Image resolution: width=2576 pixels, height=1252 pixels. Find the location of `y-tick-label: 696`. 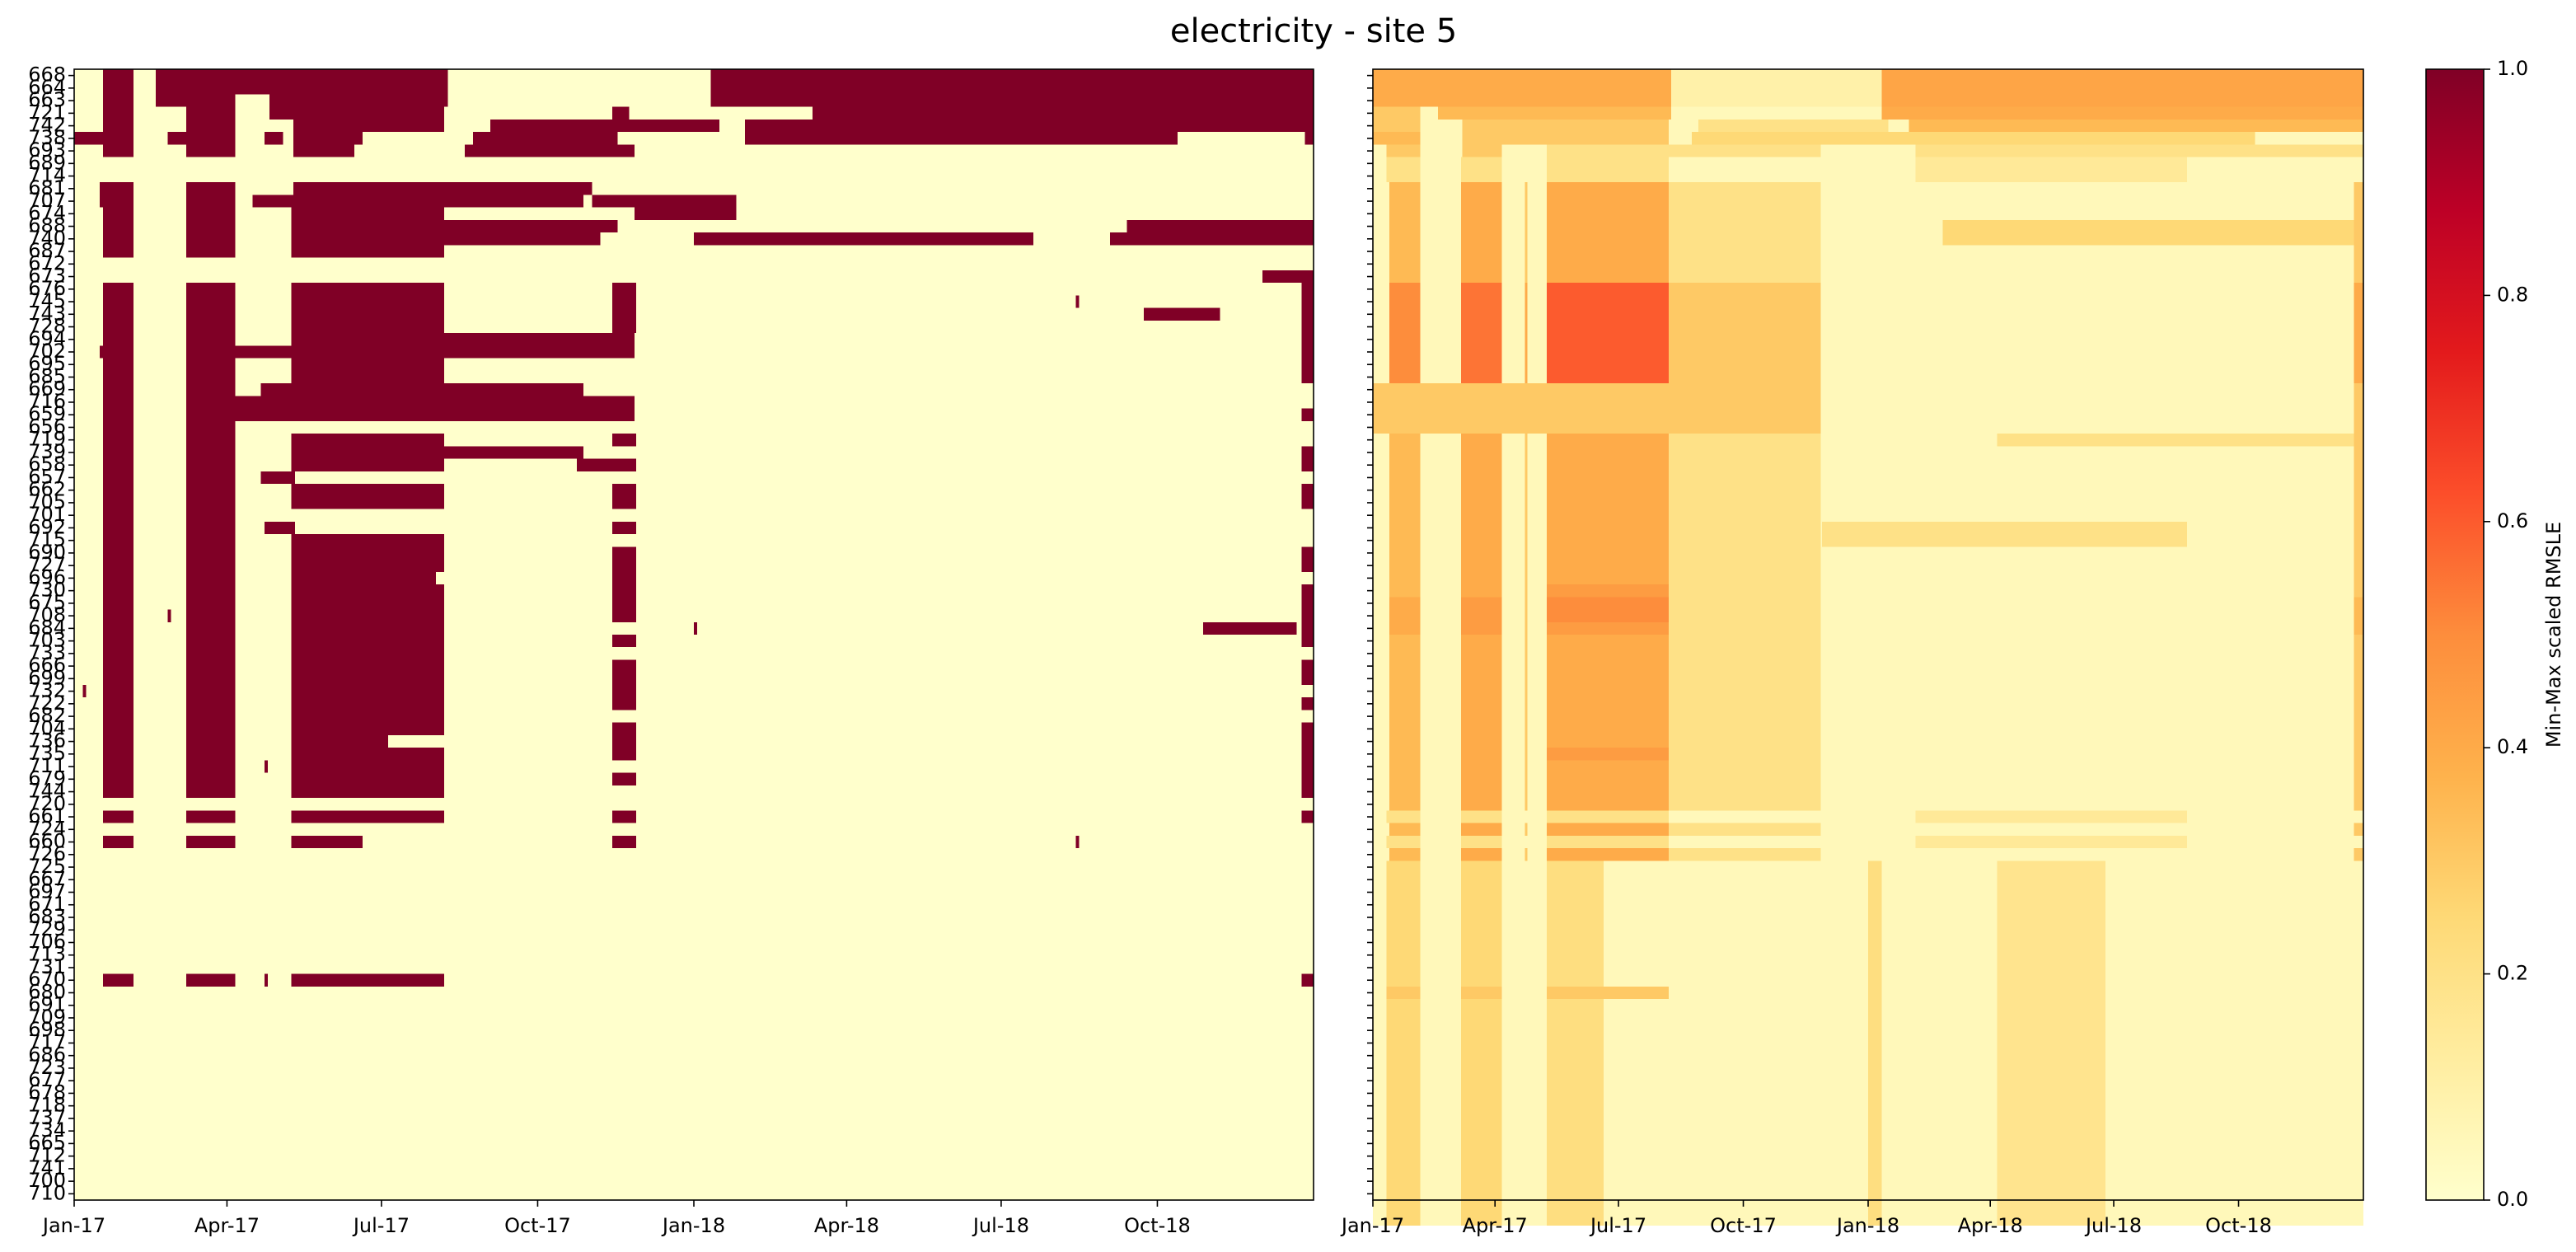

y-tick-label: 696 is located at coordinates (47, 576).